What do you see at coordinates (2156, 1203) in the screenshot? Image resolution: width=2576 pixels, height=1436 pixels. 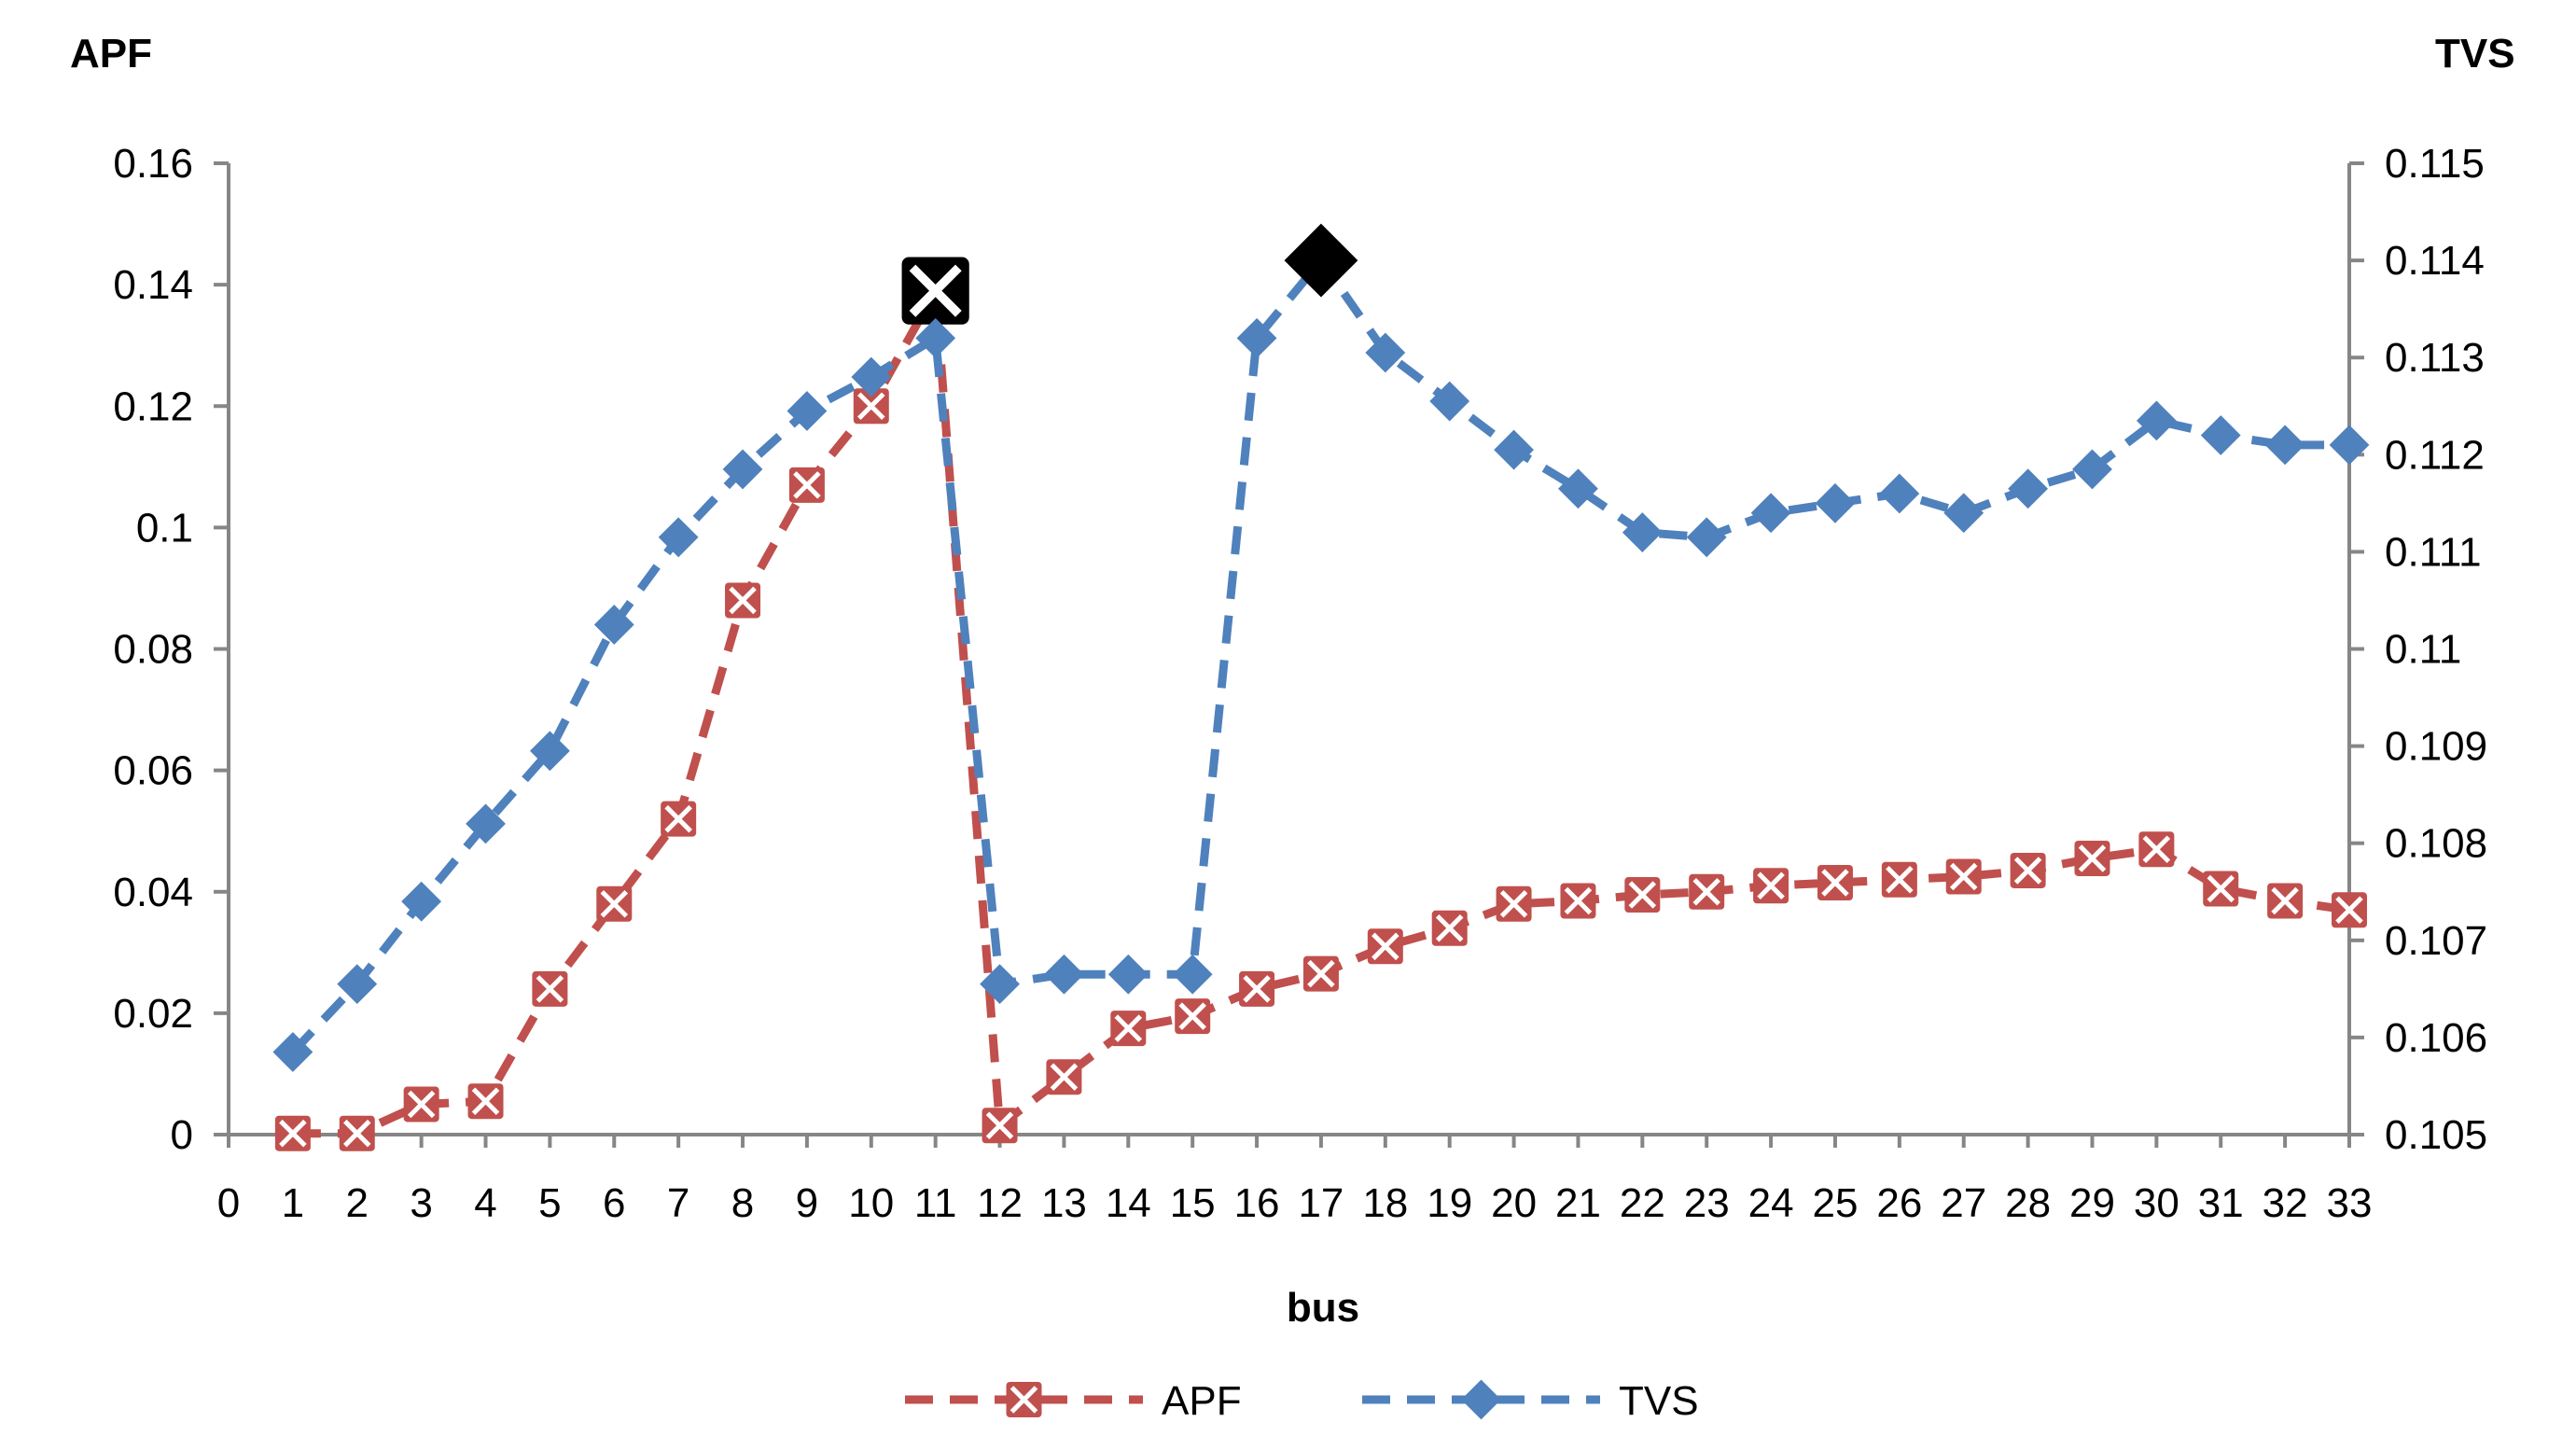 I see `x-tick-label: 30` at bounding box center [2156, 1203].